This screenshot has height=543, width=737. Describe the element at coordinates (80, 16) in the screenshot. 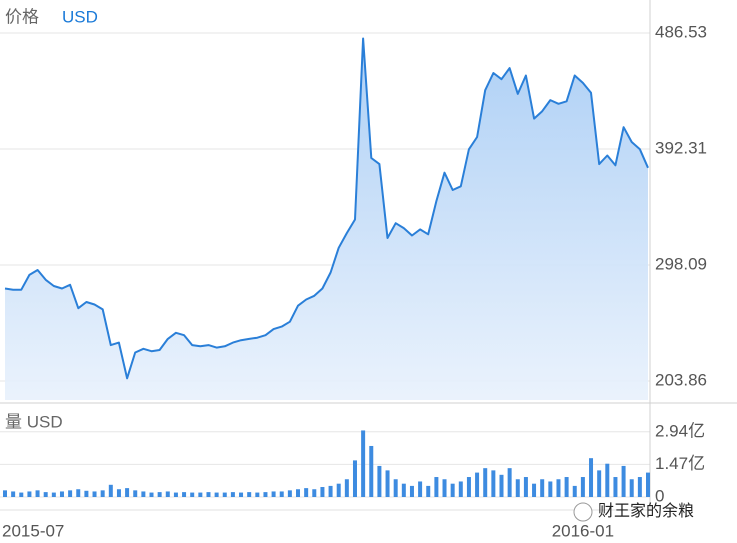

I see `price-currency: USD` at that location.